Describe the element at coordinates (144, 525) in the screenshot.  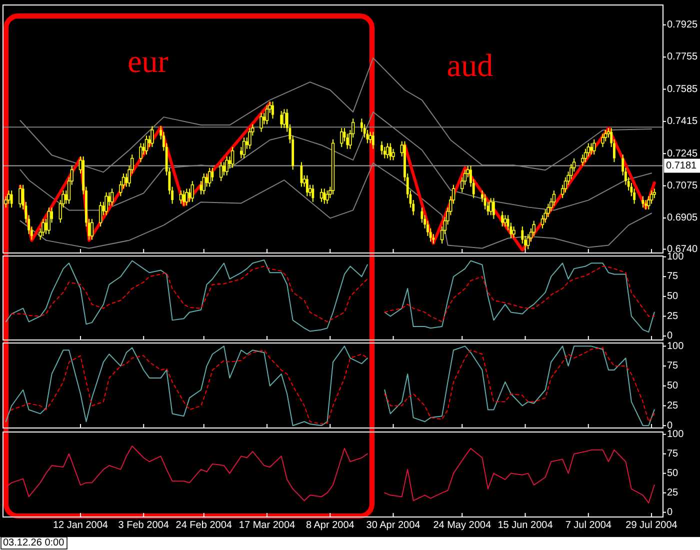
I see `x-tick-label: 3 Feb 2004` at that location.